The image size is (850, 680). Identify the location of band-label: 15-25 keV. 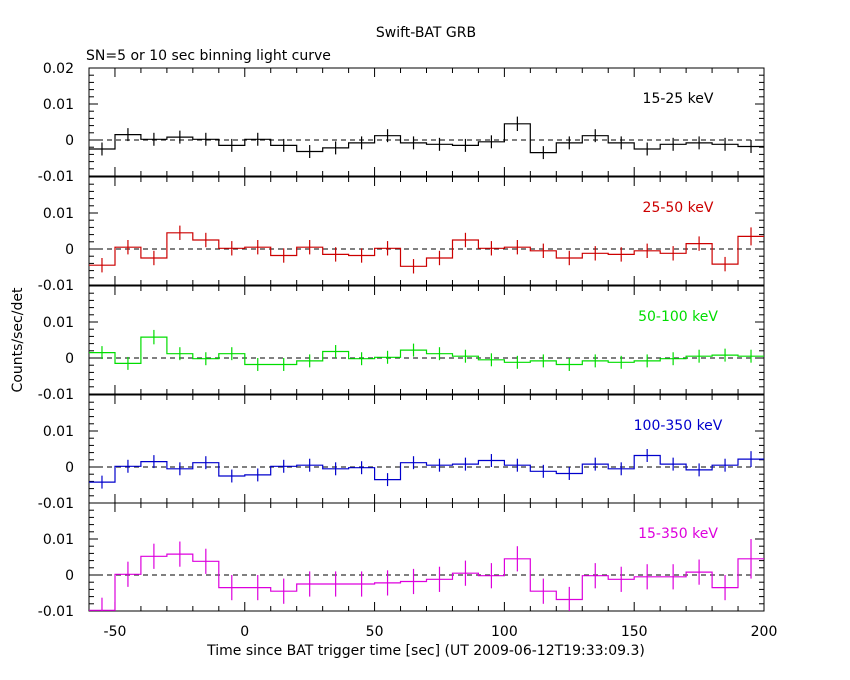
(678, 99).